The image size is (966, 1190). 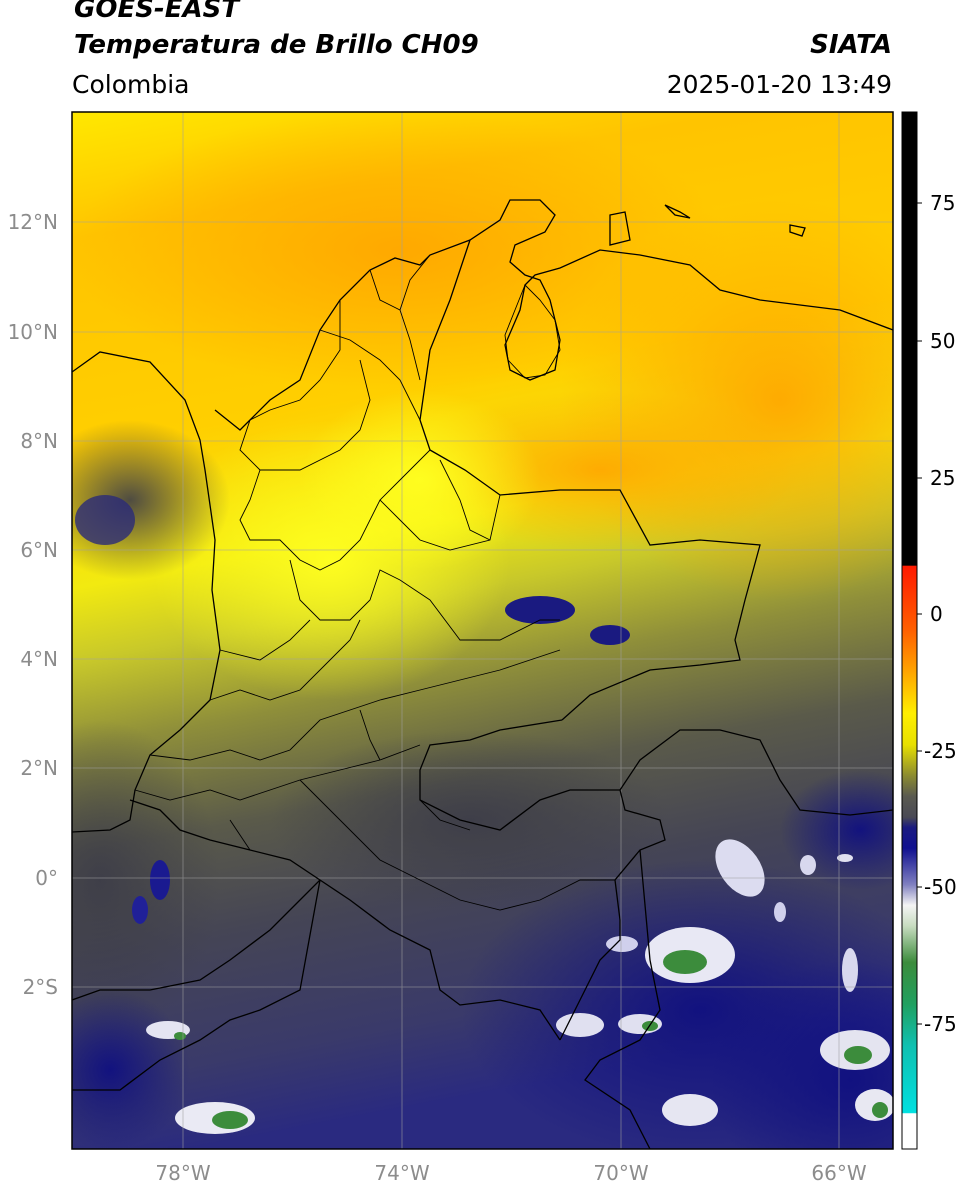 What do you see at coordinates (401, 1173) in the screenshot?
I see `lon-label: 74°W` at bounding box center [401, 1173].